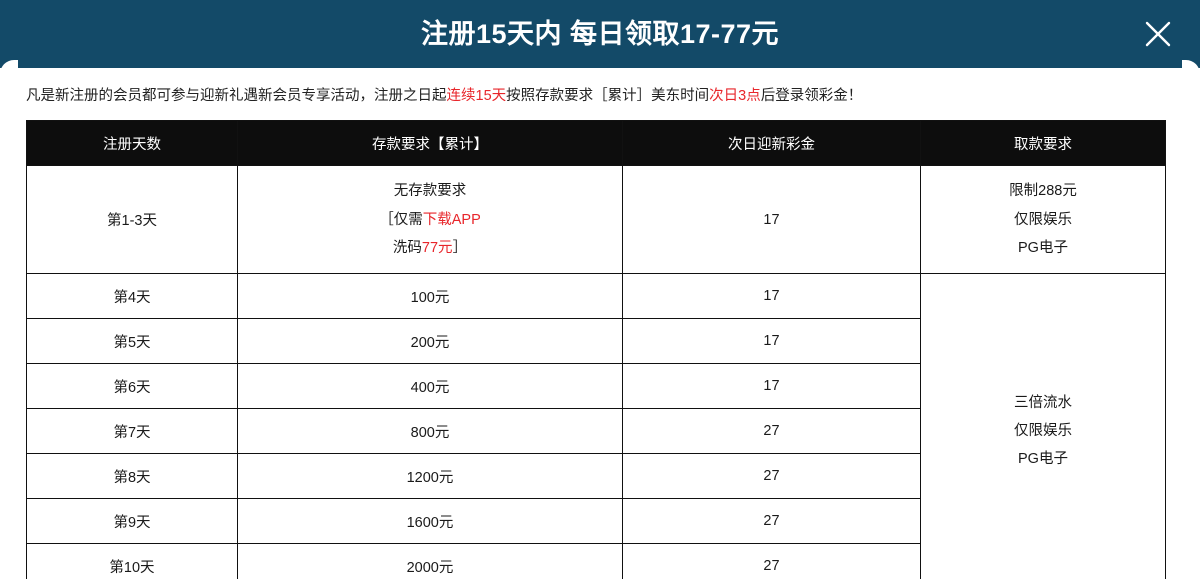 The height and width of the screenshot is (579, 1200). Describe the element at coordinates (430, 431) in the screenshot. I see `cell-deposit: 800元` at that location.